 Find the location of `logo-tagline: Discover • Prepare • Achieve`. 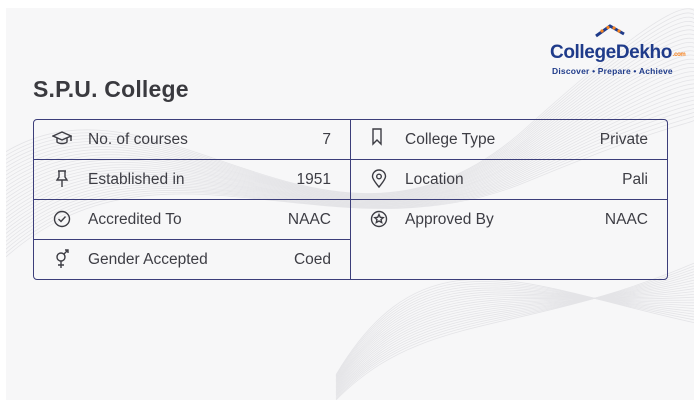

logo-tagline: Discover • Prepare • Achieve is located at coordinates (612, 71).